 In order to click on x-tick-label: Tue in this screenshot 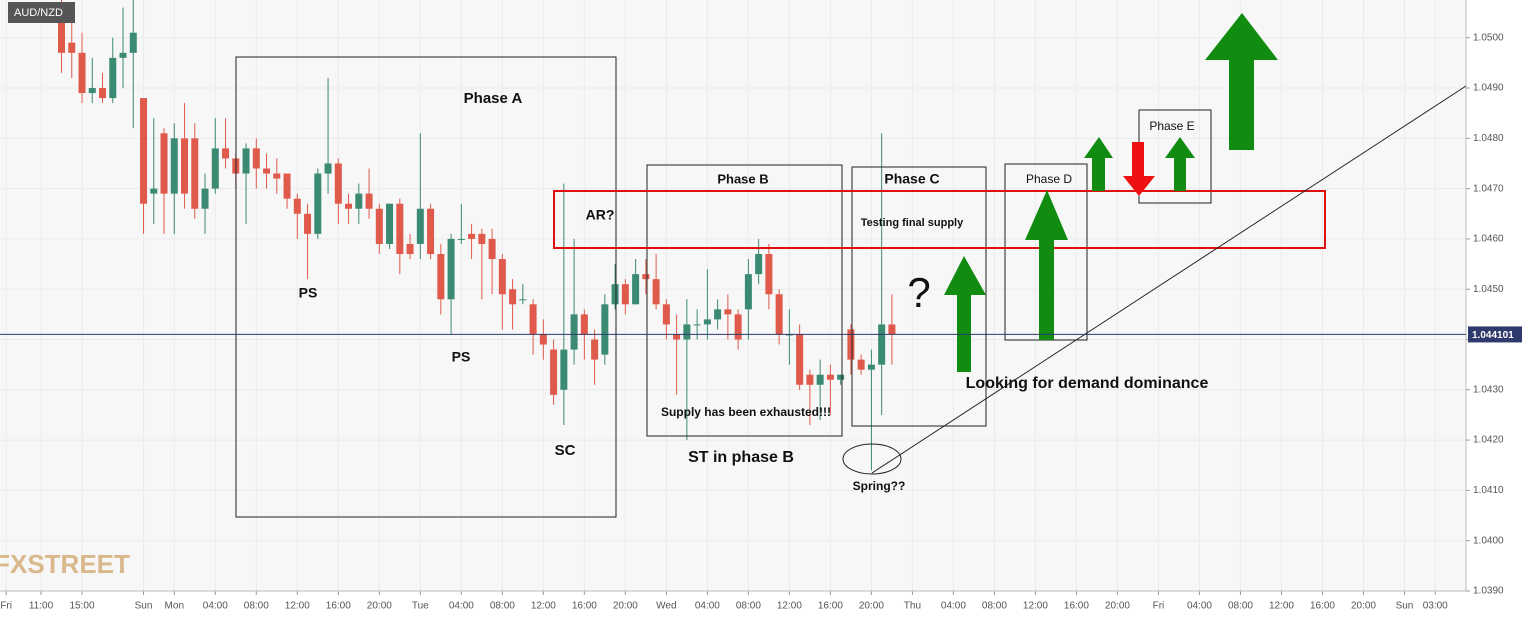, I will do `click(420, 606)`.